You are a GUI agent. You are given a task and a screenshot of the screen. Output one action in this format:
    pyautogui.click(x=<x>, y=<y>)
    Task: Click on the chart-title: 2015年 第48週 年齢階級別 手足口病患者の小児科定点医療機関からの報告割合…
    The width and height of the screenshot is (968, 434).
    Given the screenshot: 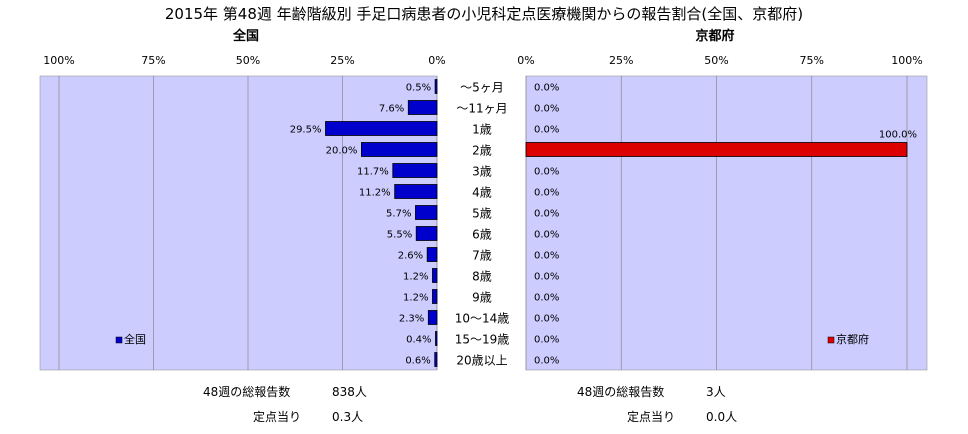 What is the action you would take?
    pyautogui.click(x=484, y=14)
    